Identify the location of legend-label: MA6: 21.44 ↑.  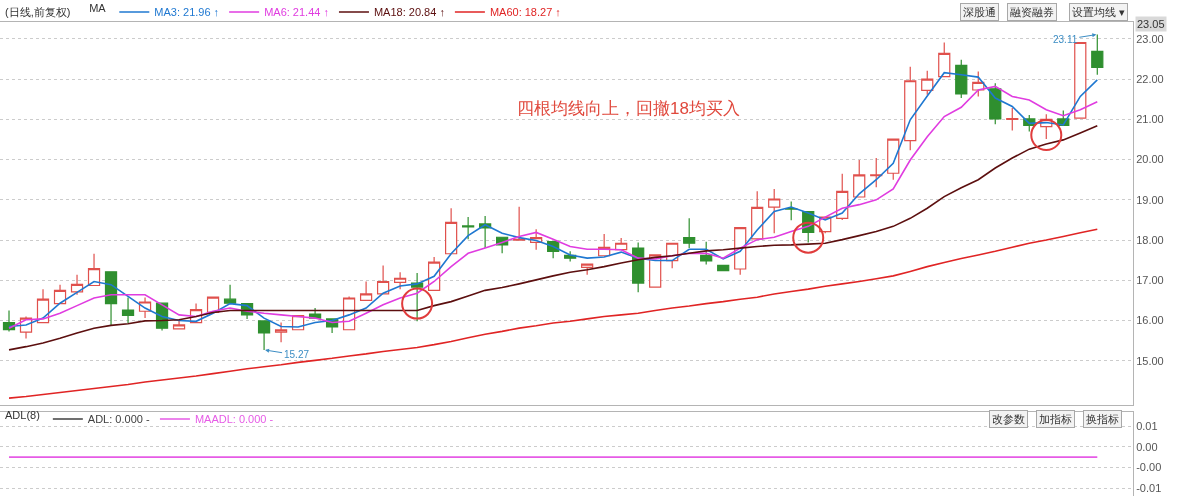
(296, 12).